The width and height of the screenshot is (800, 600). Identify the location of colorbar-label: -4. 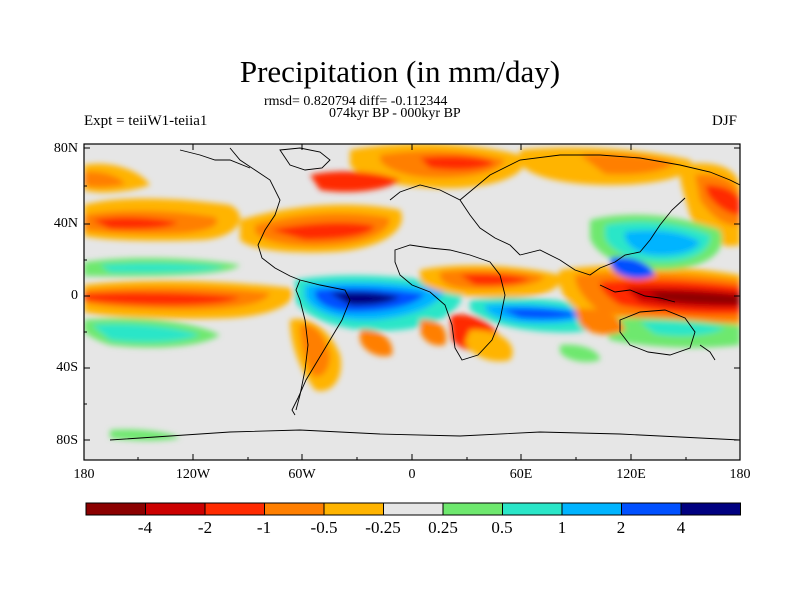
(145, 527).